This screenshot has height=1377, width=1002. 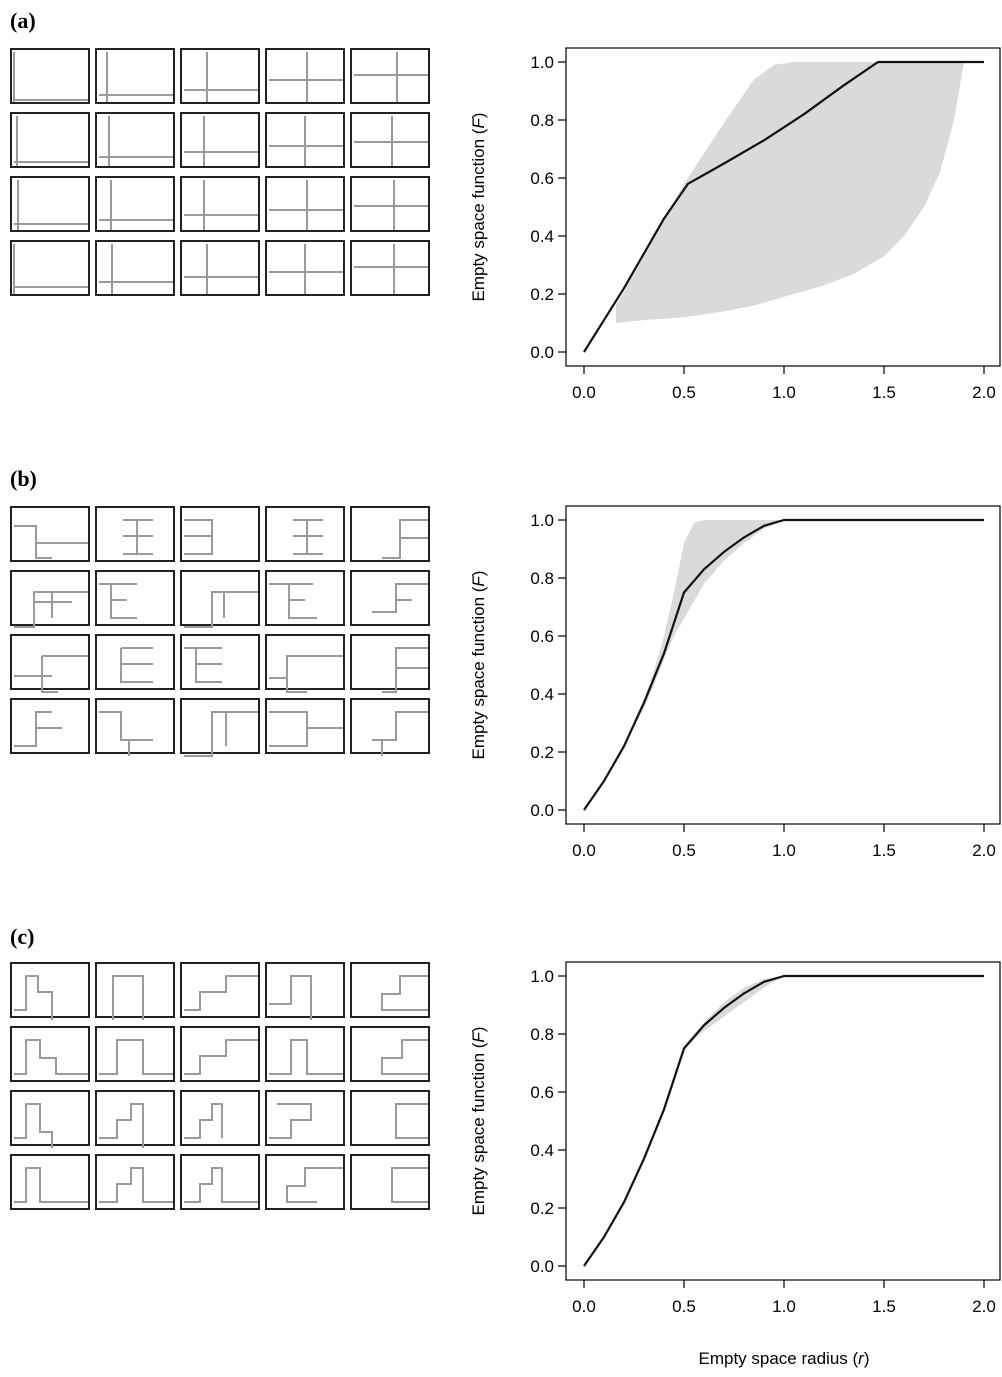 What do you see at coordinates (220, 1087) in the screenshot?
I see `path-grid-c` at bounding box center [220, 1087].